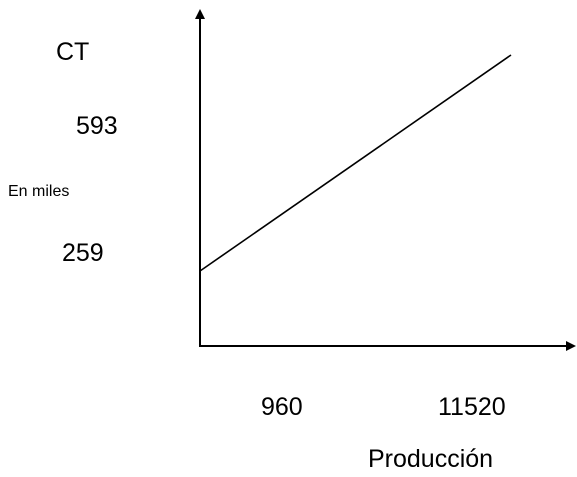 The height and width of the screenshot is (477, 577). I want to click on x-tick-label-960: 960, so click(282, 407).